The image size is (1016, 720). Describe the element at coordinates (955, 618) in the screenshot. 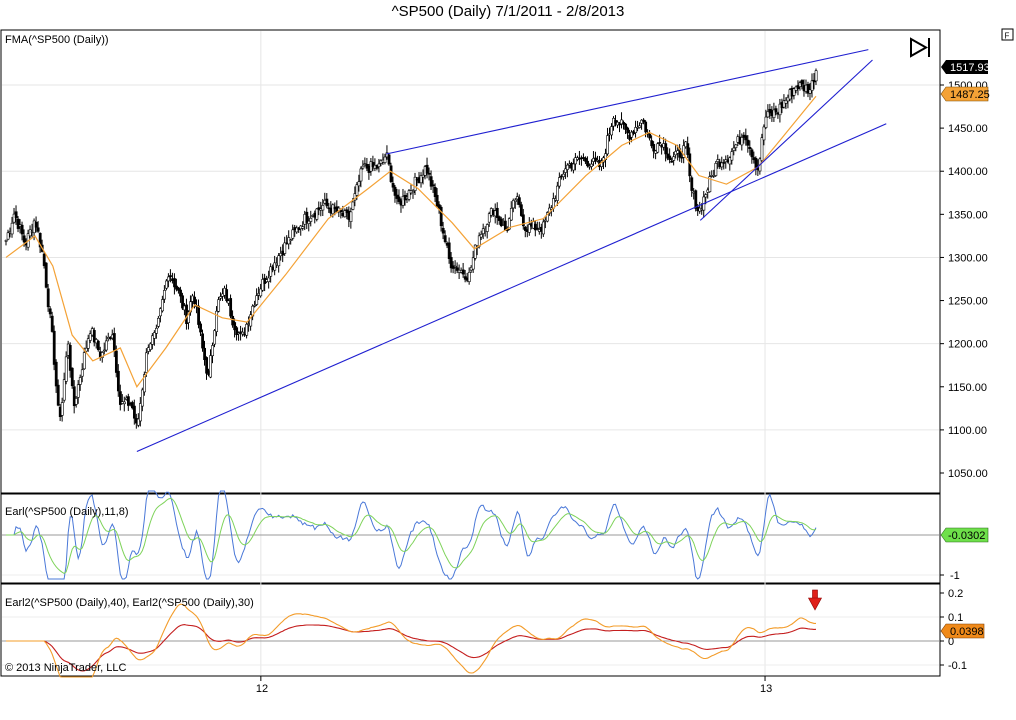

I see `earl2-y-tick-label: 0.1` at that location.